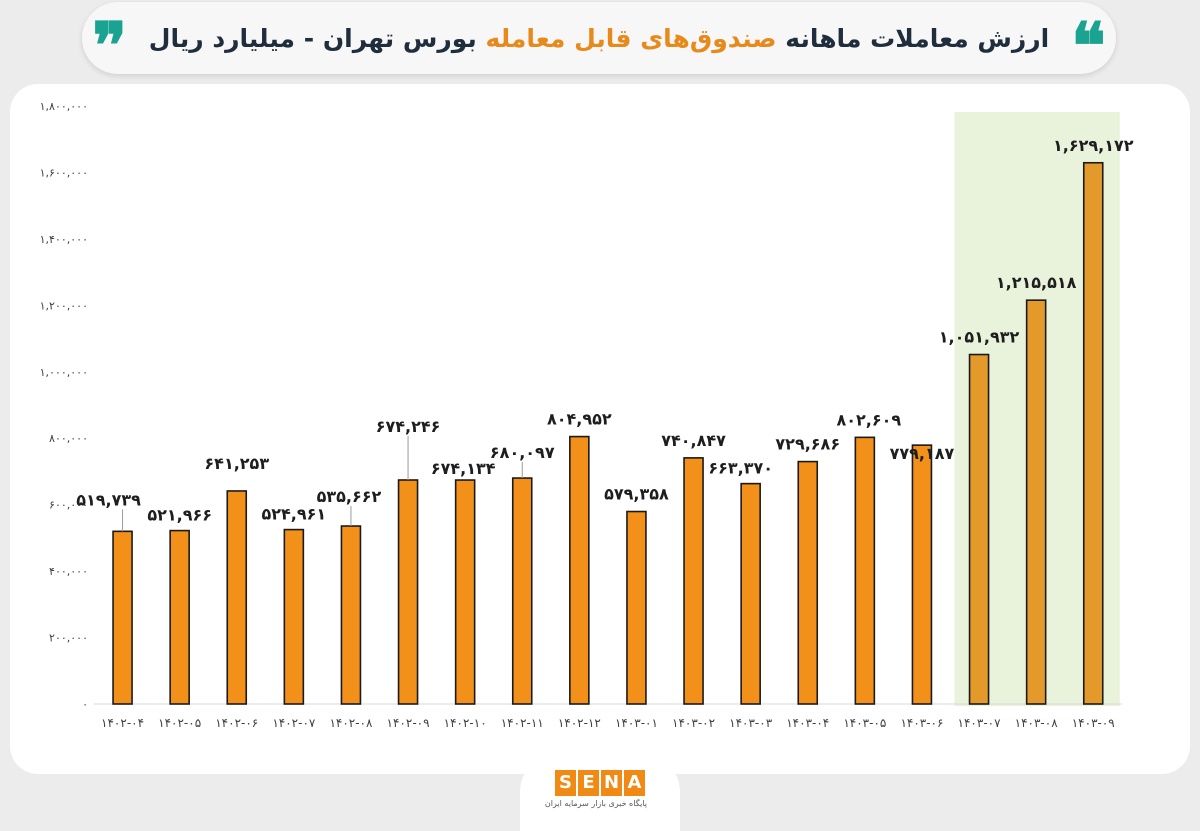 The width and height of the screenshot is (1200, 831). Describe the element at coordinates (693, 723) in the screenshot. I see `x-tick-label: ۱۴۰۳-۰۲` at that location.